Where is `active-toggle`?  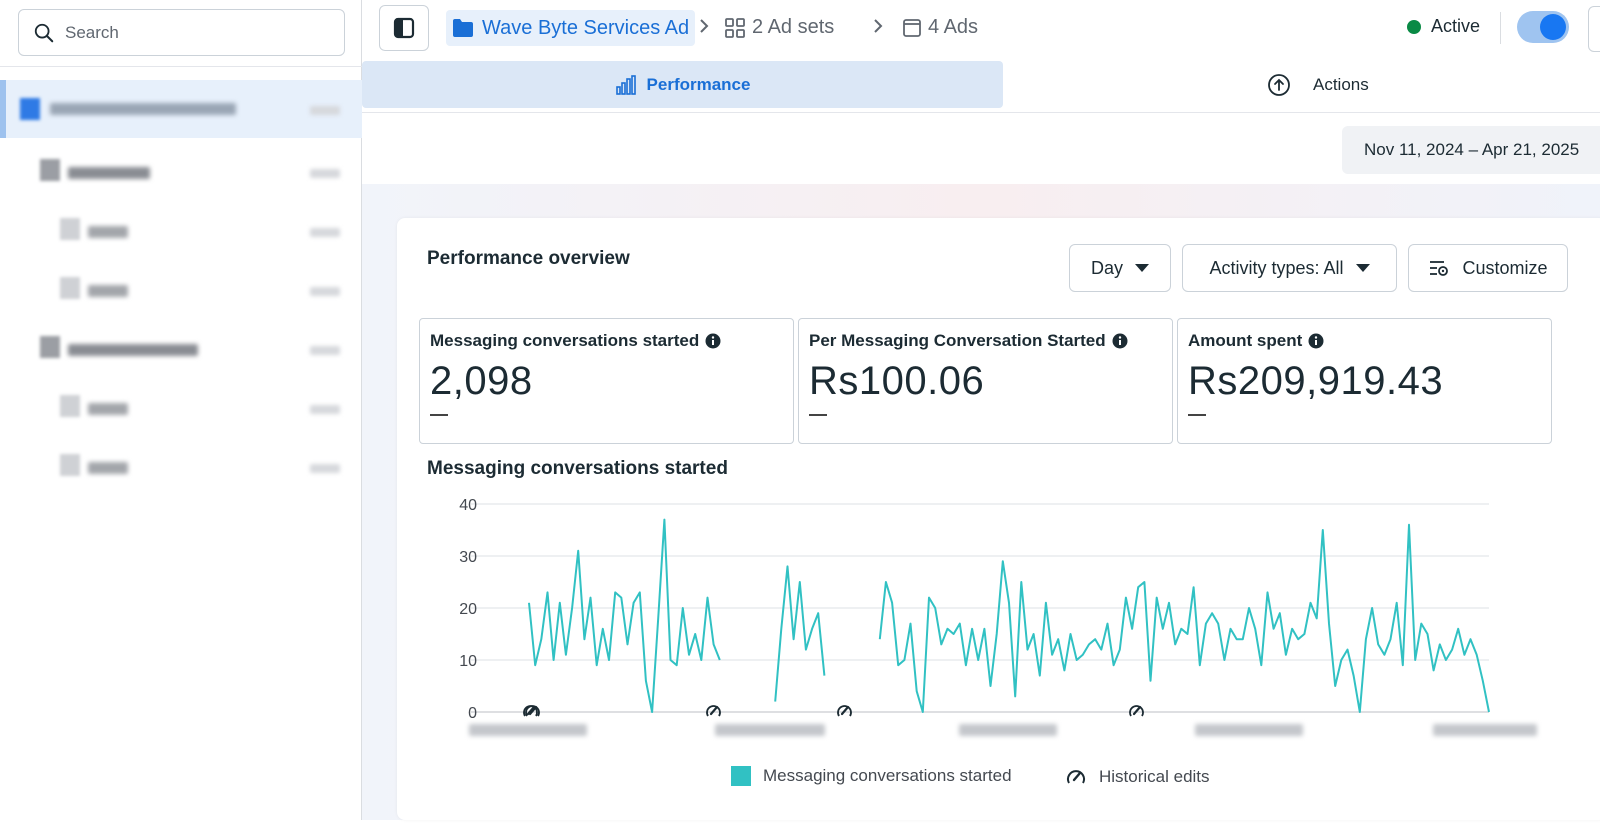 active-toggle is located at coordinates (1543, 27).